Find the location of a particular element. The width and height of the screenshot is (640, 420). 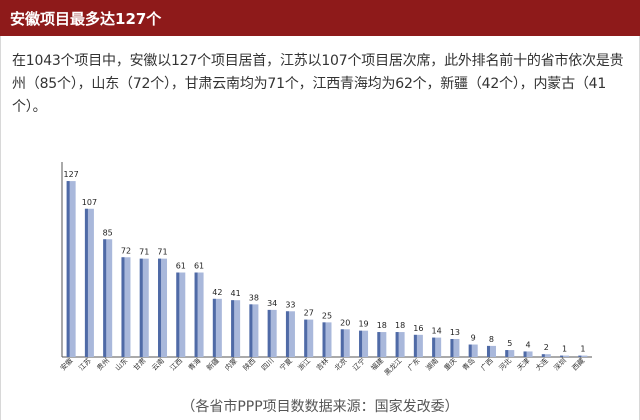

x-tick-label: 青海 is located at coordinates (194, 364).